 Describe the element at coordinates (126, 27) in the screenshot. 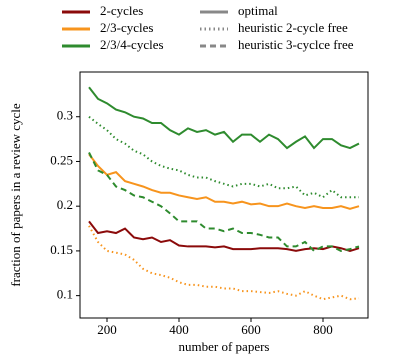

I see `legend-label: 2/3-cycles` at that location.